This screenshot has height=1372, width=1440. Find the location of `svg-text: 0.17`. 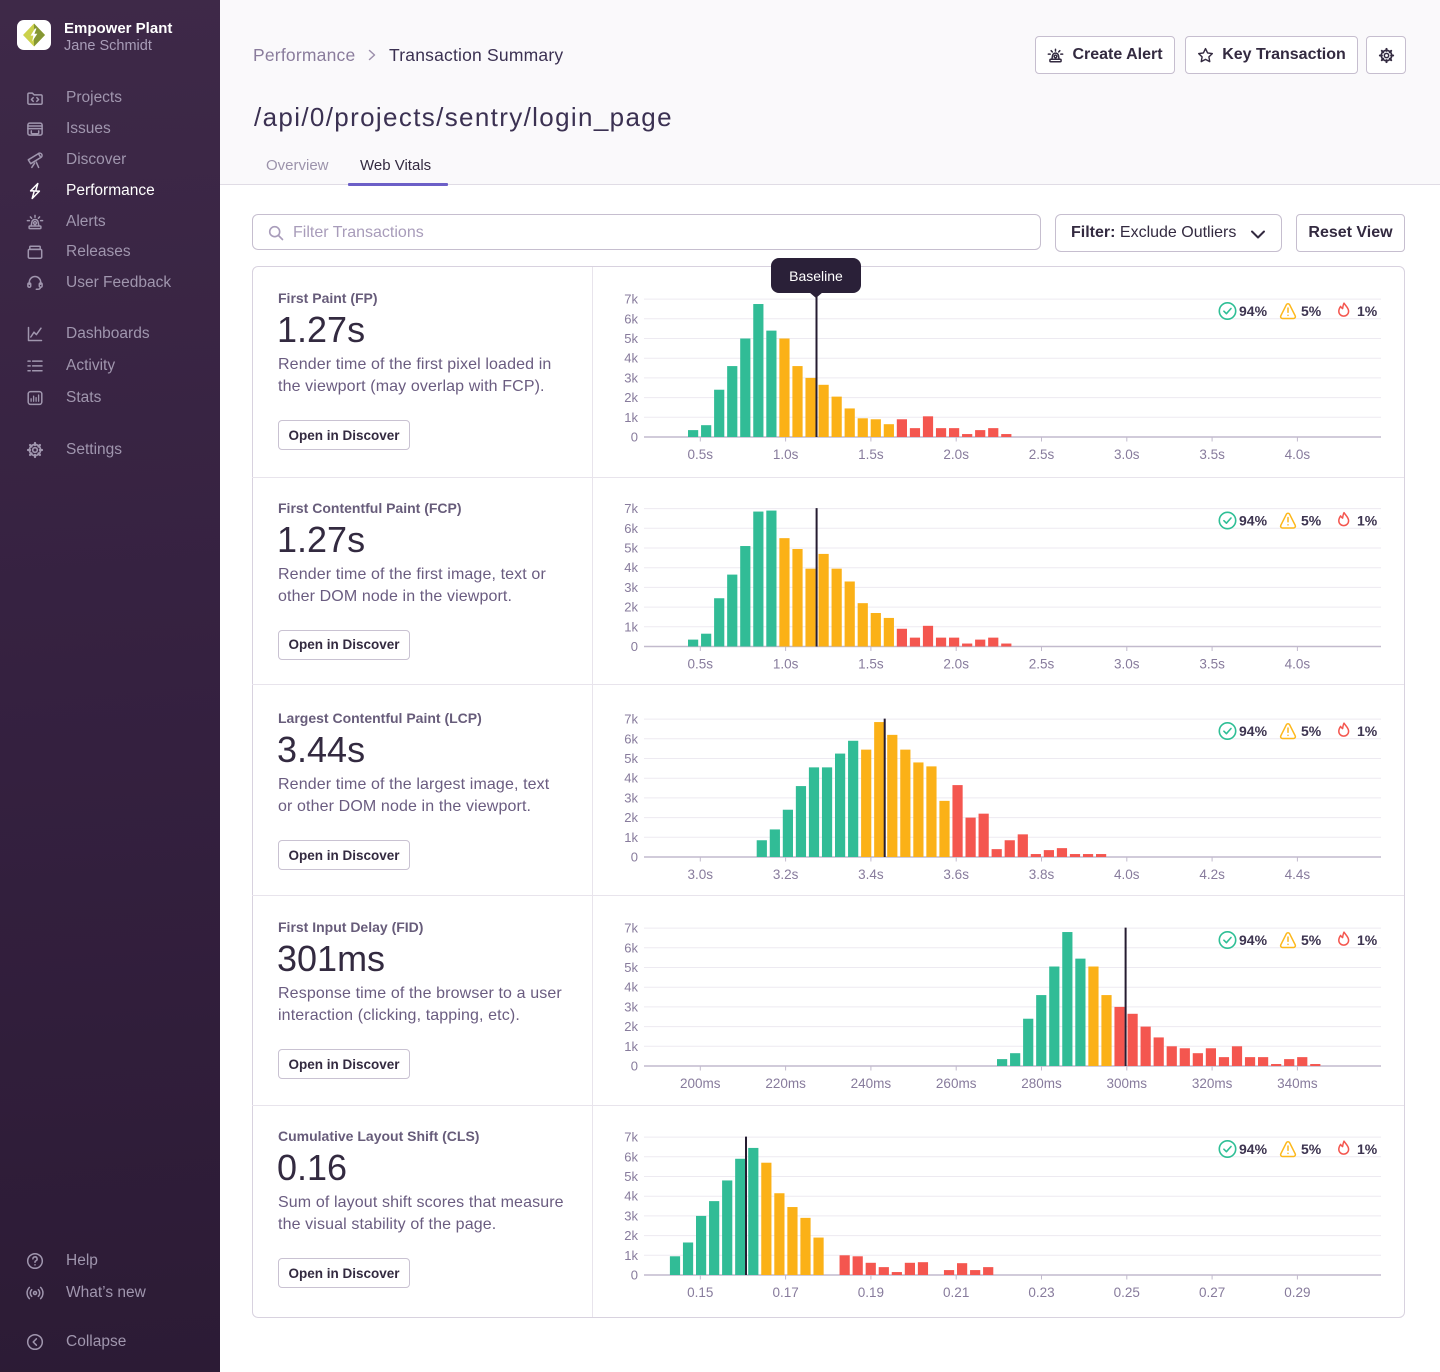

svg-text: 0.17 is located at coordinates (785, 1292).